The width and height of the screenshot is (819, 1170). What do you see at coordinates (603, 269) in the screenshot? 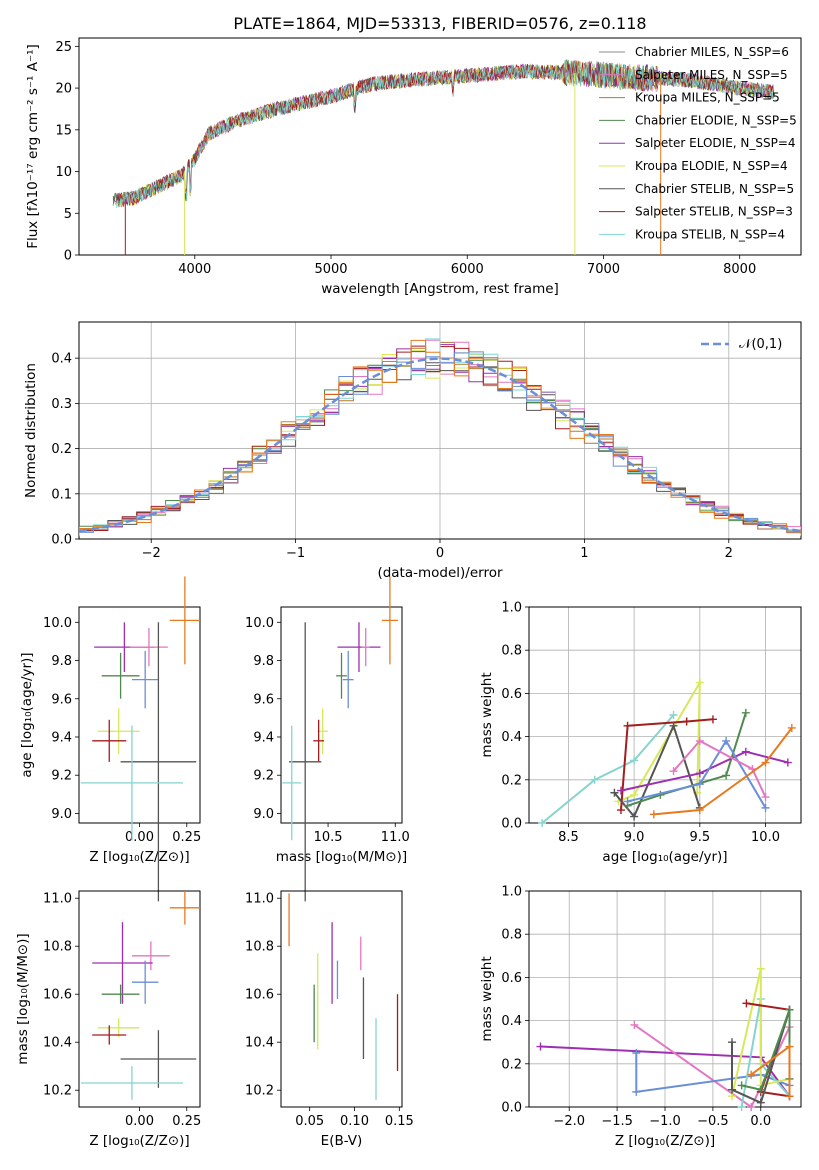
I see `x-tick-label: 7000` at bounding box center [603, 269].